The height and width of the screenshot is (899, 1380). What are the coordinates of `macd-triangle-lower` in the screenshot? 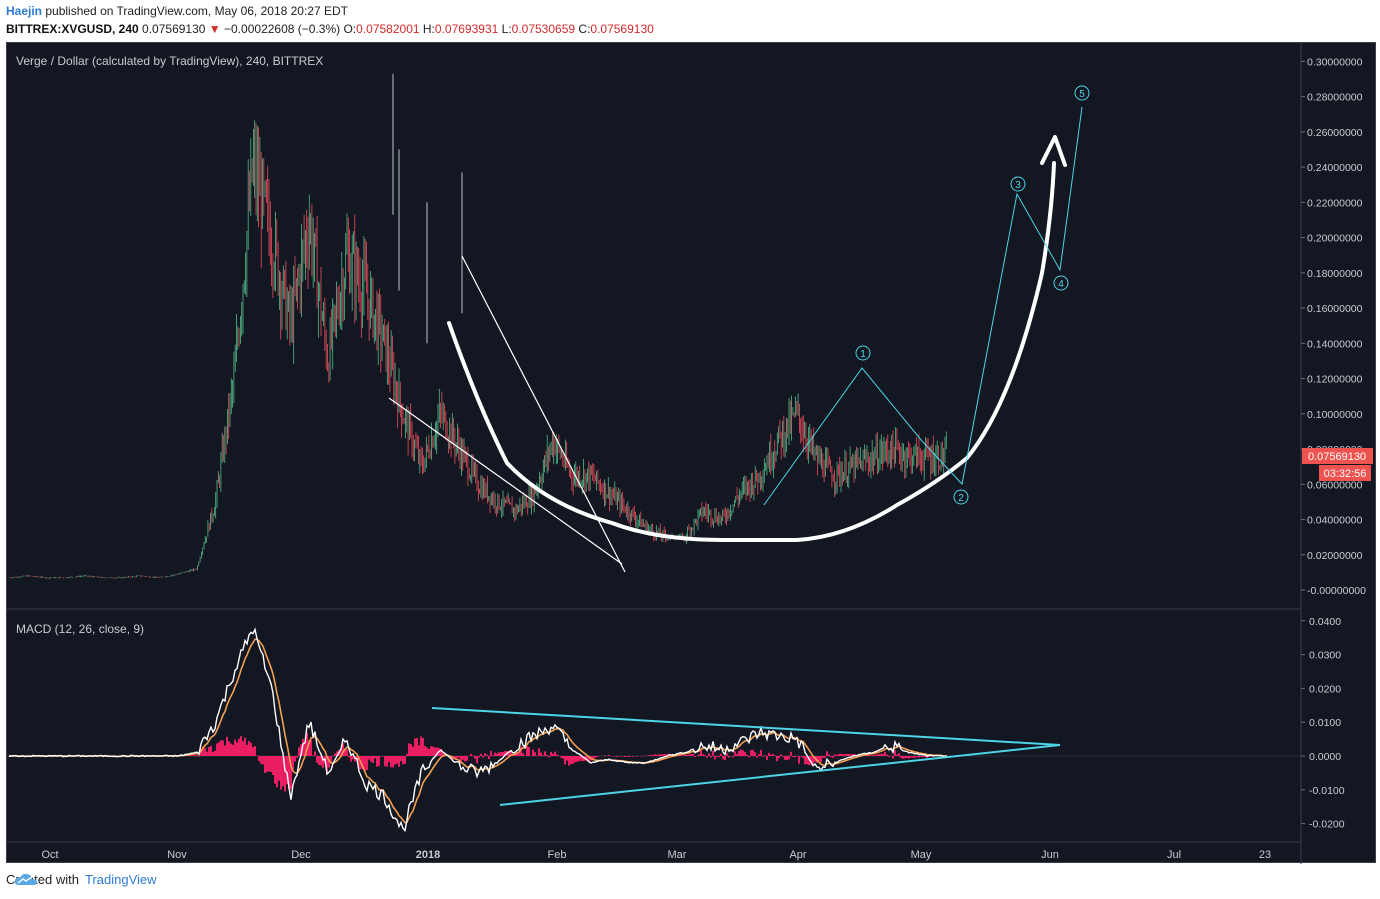 It's located at (780, 775).